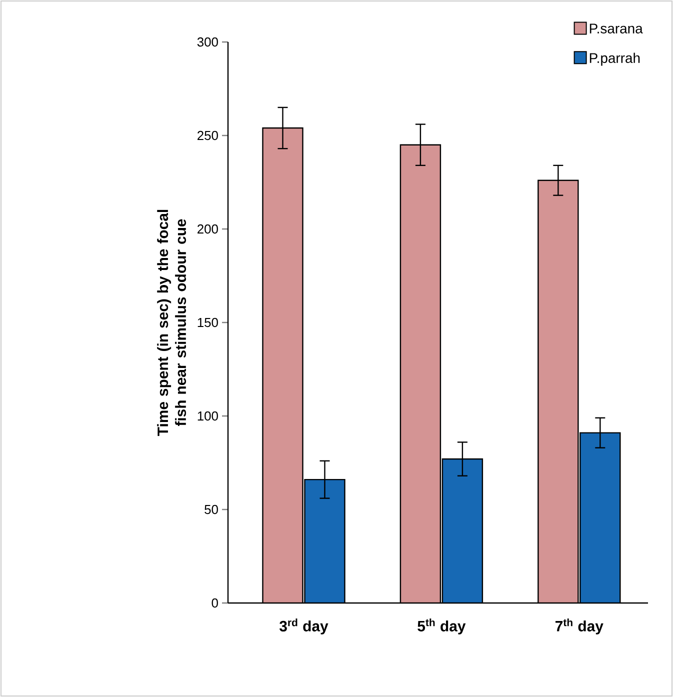  I want to click on y-tick-label: 0, so click(215, 603).